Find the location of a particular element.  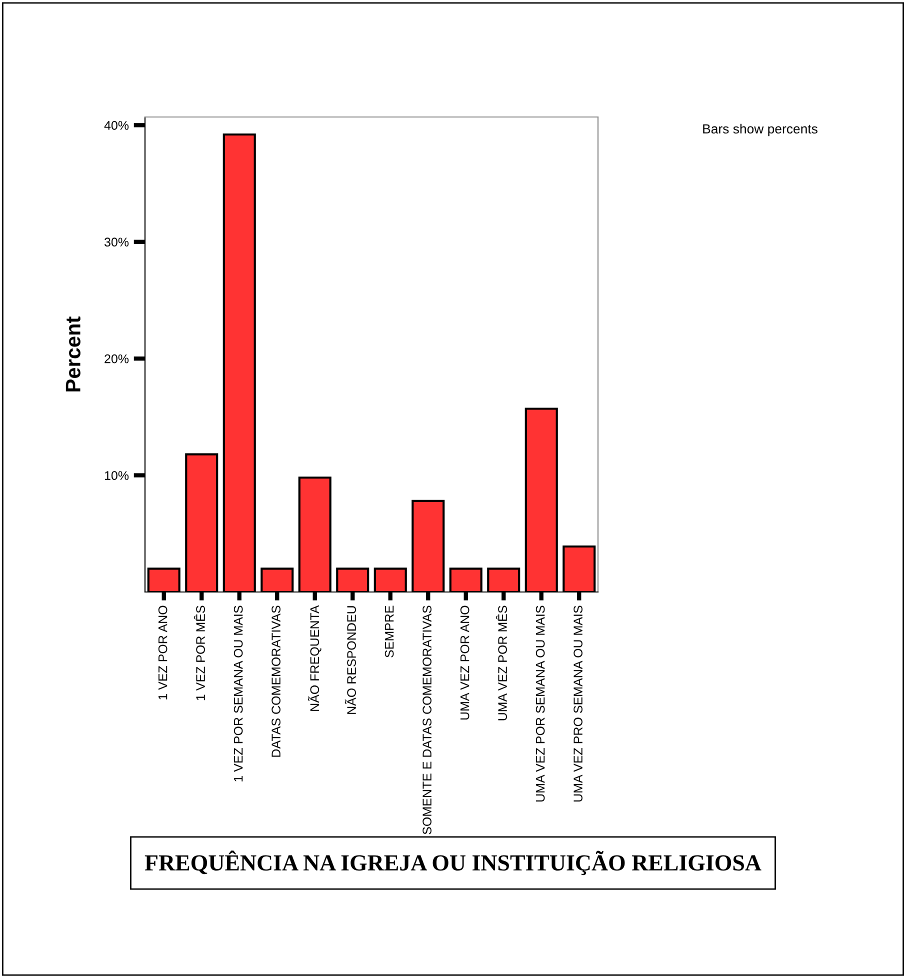

x-tick-label: SEMPRE is located at coordinates (389, 632).